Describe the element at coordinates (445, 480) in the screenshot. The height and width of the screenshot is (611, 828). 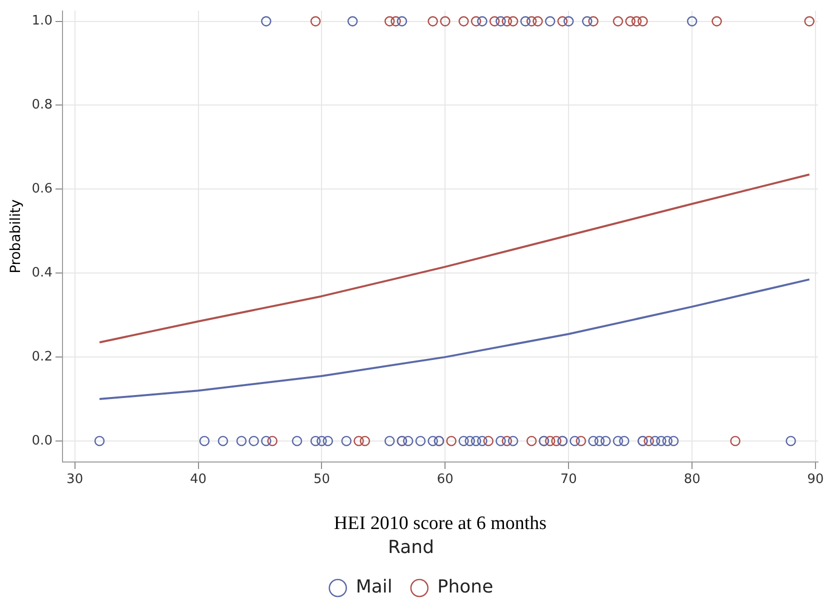
I see `x-tick-label: 60` at that location.